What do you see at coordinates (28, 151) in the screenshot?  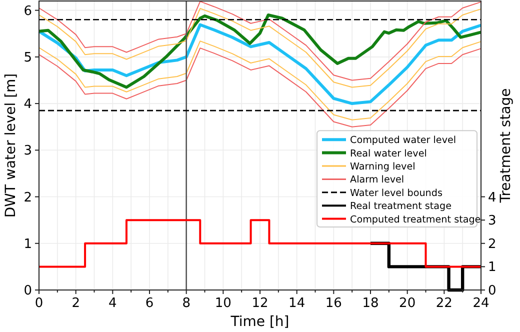 I see `y-tick-label: 3` at bounding box center [28, 151].